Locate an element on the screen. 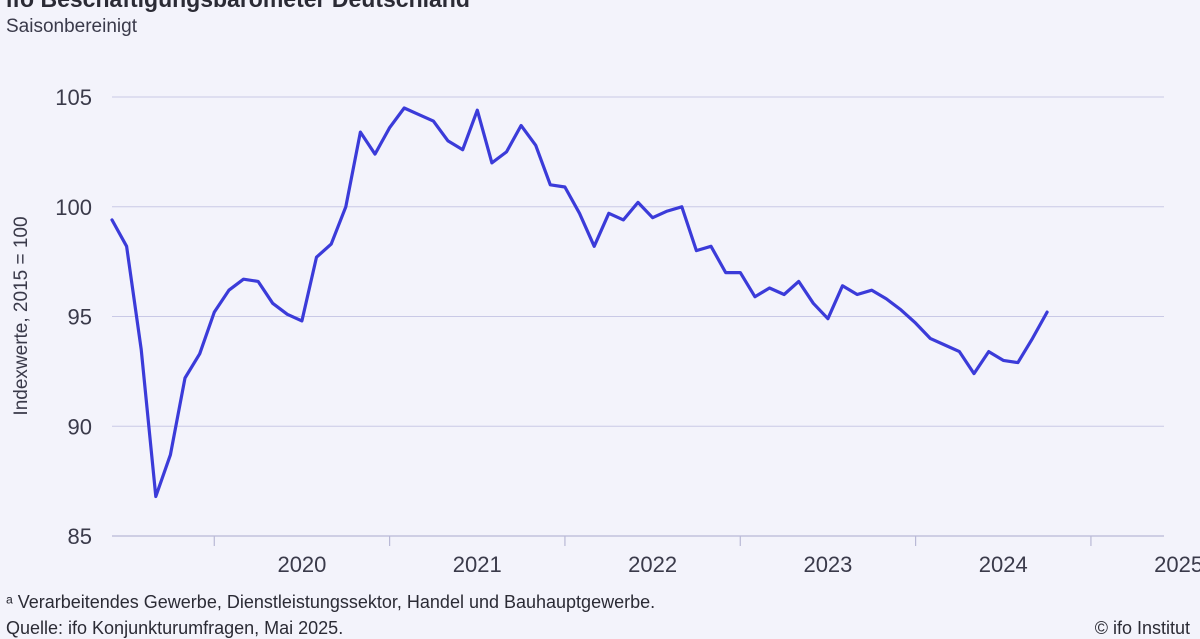 This screenshot has width=1200, height=639. chart-subtitle: Saisonbereinigt is located at coordinates (71, 26).